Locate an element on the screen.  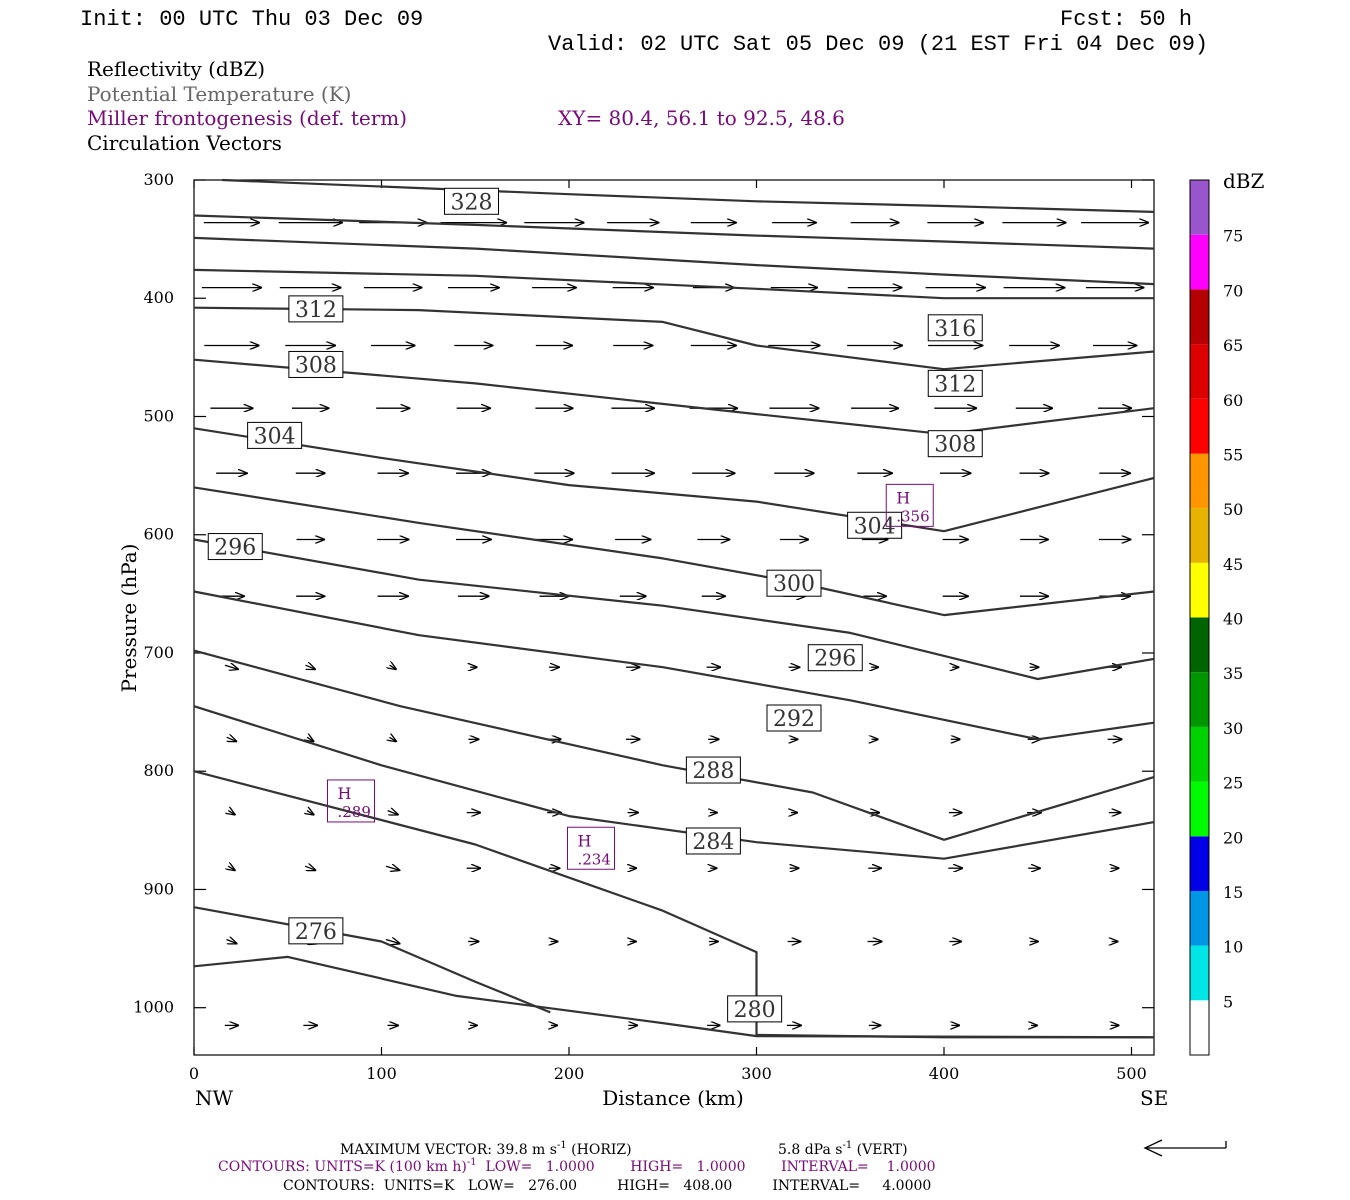
max-vector-vert: 5.8 dPa s-1 (VERT) is located at coordinates (843, 1149).